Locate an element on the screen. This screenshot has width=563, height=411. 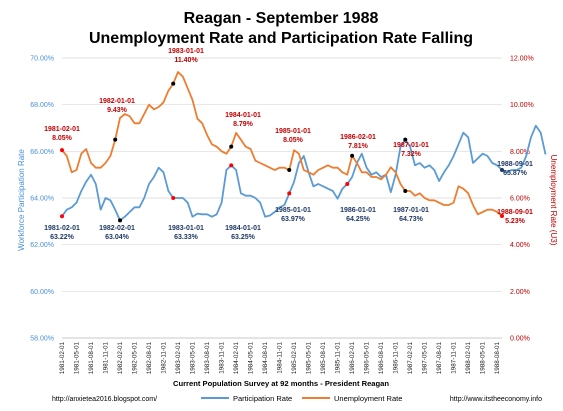
right-tick-label: 12.00% is located at coordinates (522, 59).